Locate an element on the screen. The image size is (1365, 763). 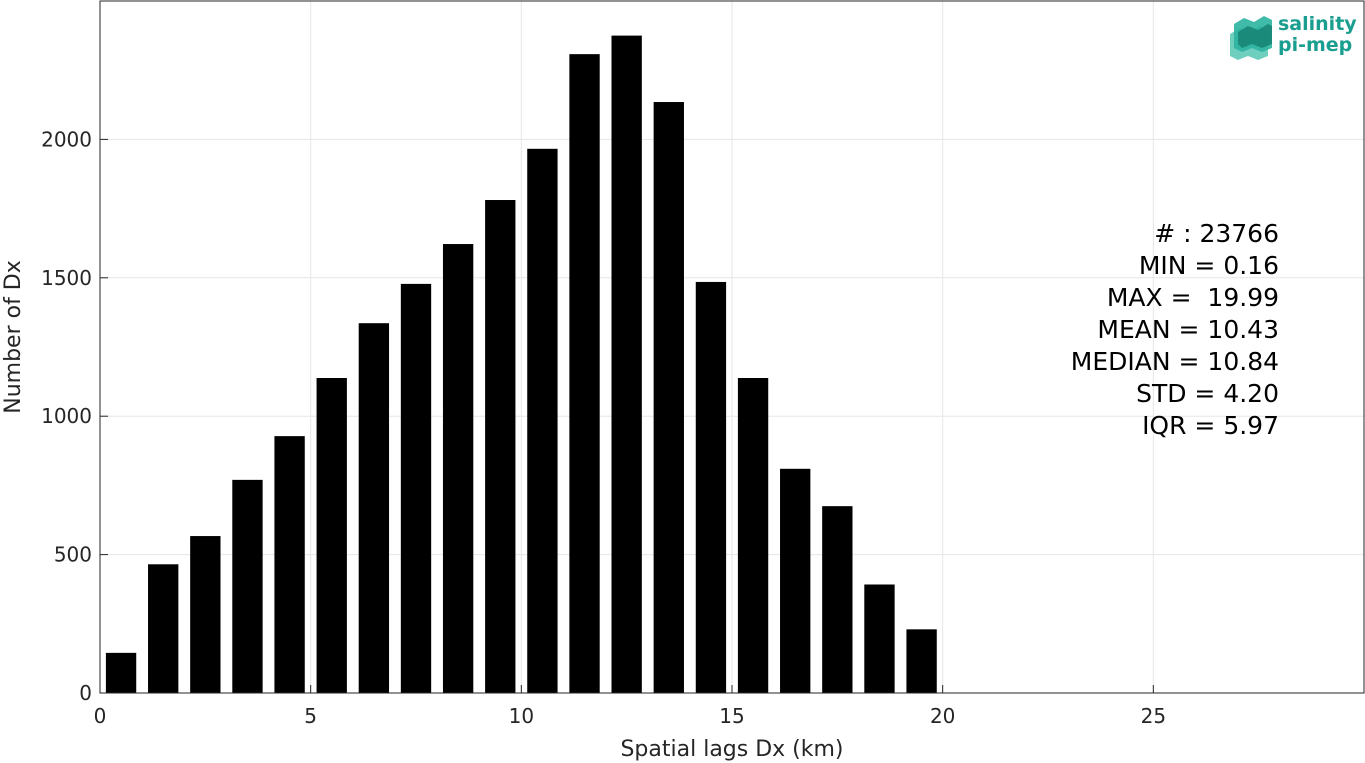
stat-mean: MEAN = 10.43 is located at coordinates (1188, 329).